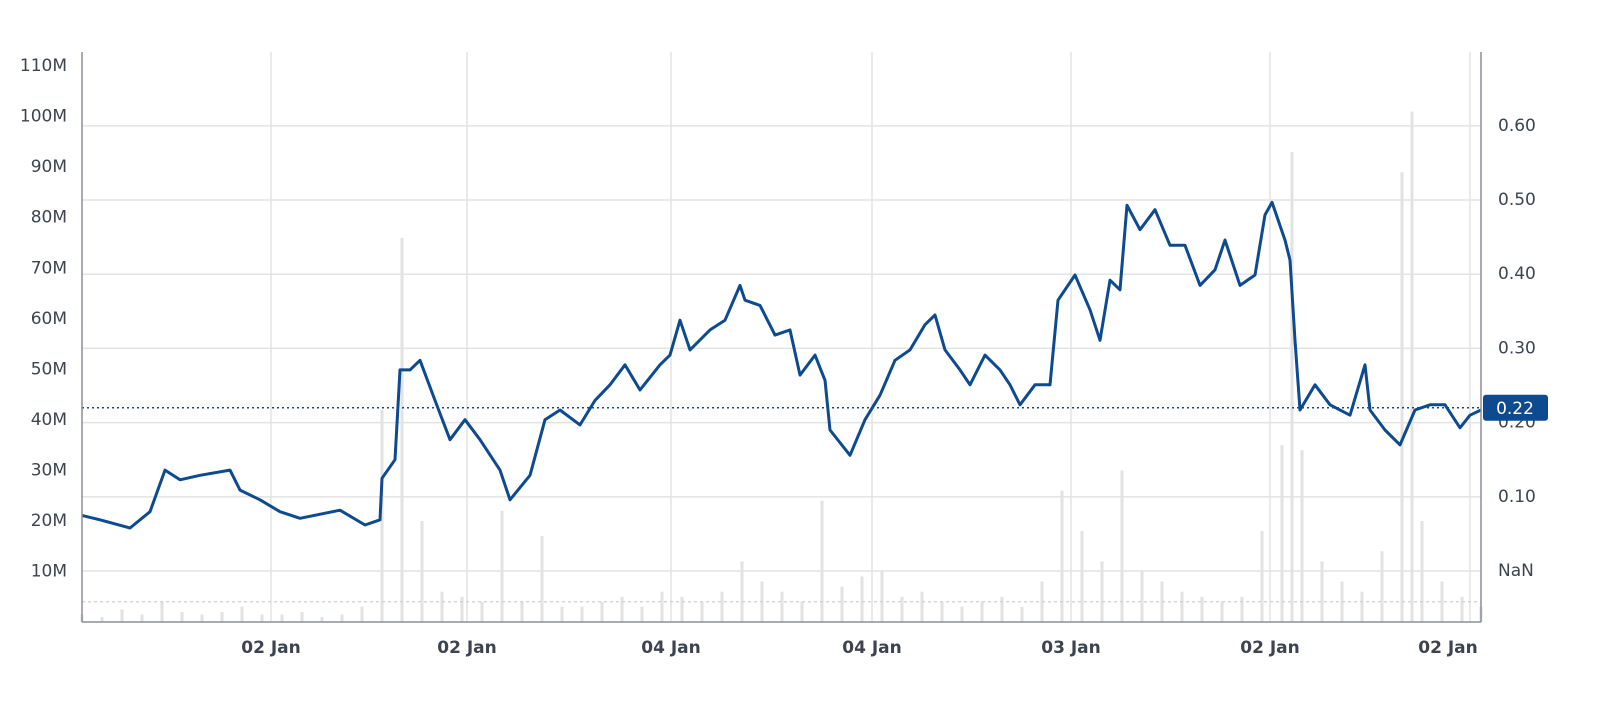 This screenshot has width=1600, height=712. Describe the element at coordinates (1517, 200) in the screenshot. I see `y2-tick-label: 0.50` at that location.